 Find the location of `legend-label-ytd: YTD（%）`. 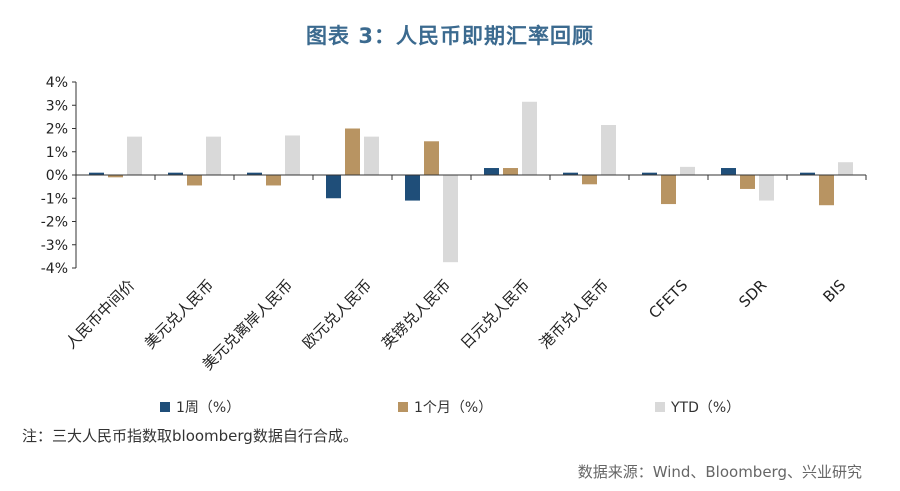

legend-label-ytd: YTD（%） is located at coordinates (706, 408).